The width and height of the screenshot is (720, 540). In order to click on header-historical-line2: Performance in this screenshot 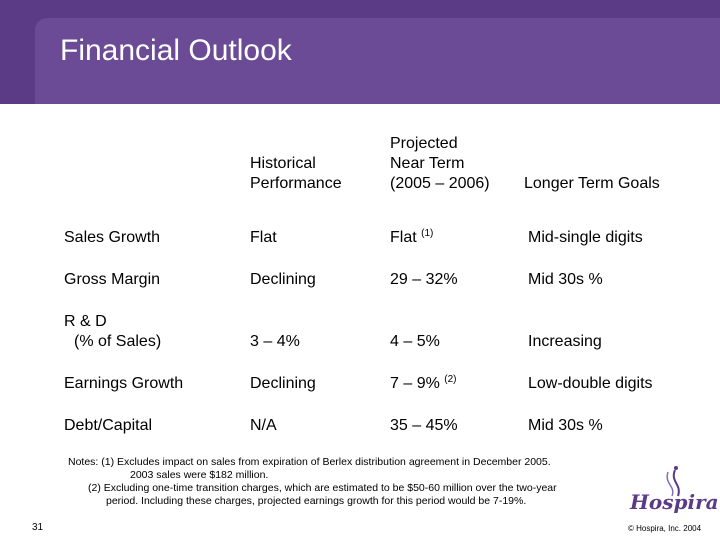, I will do `click(296, 183)`.